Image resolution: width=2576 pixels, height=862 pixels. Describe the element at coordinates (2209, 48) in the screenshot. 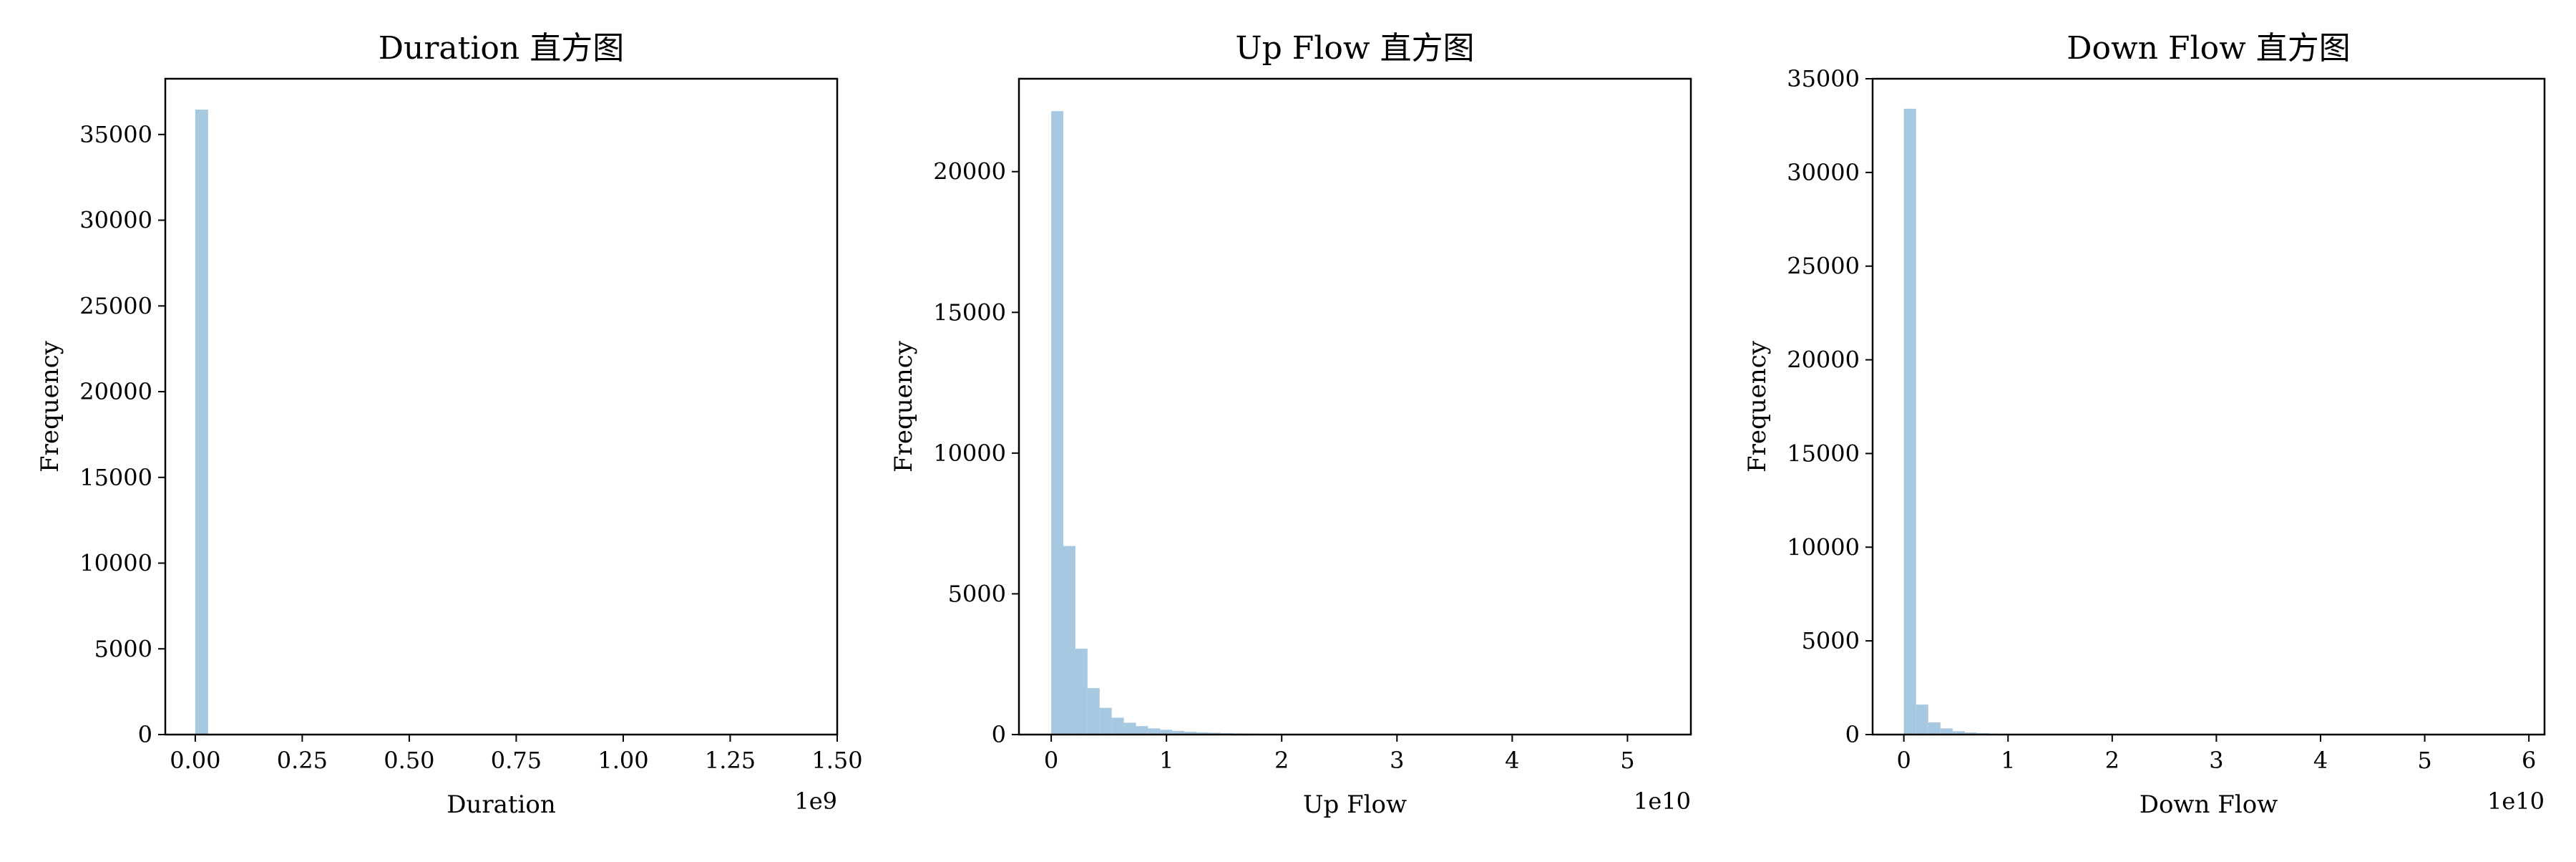

I see `chart-title: Down Flow 直方图` at that location.